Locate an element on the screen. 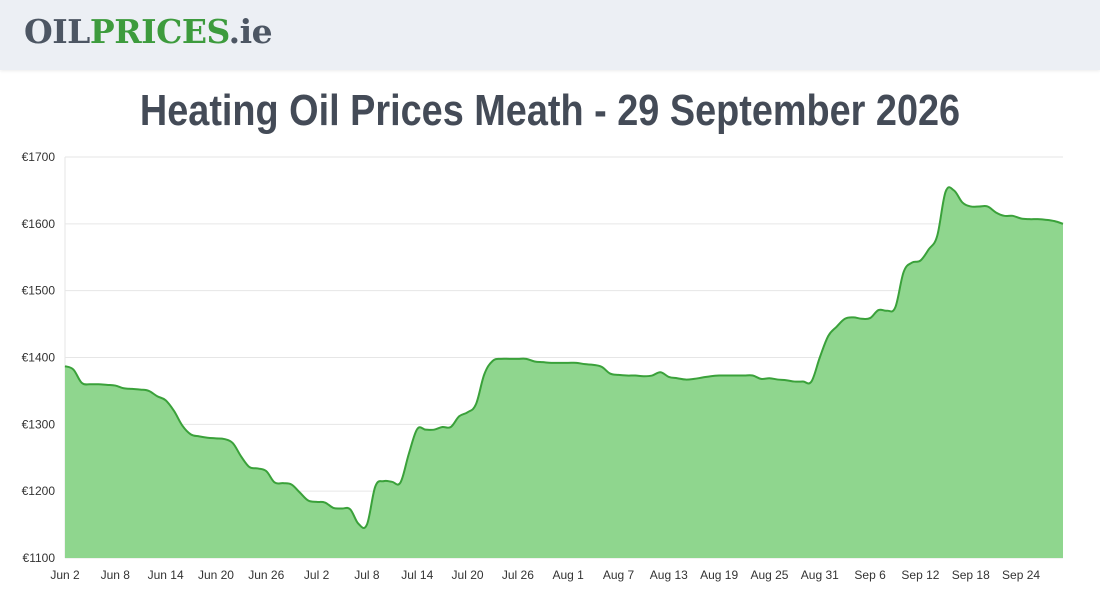  x-tick-label: Aug 13 is located at coordinates (669, 575).